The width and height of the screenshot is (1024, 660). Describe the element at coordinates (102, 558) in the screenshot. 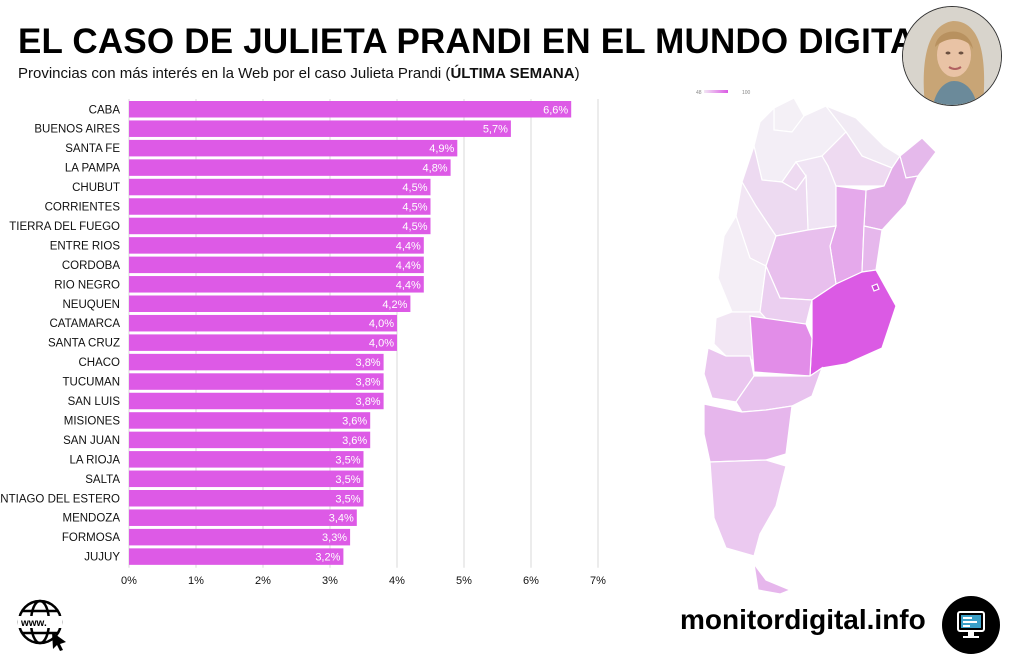

I see `category-label: JUJUY` at that location.